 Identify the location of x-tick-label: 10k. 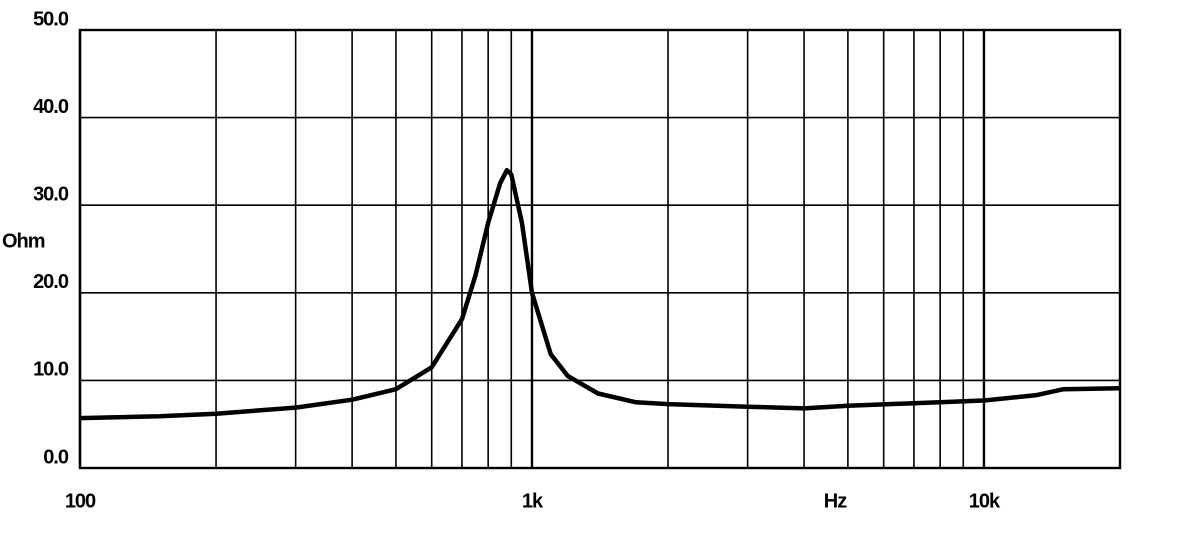
(985, 501).